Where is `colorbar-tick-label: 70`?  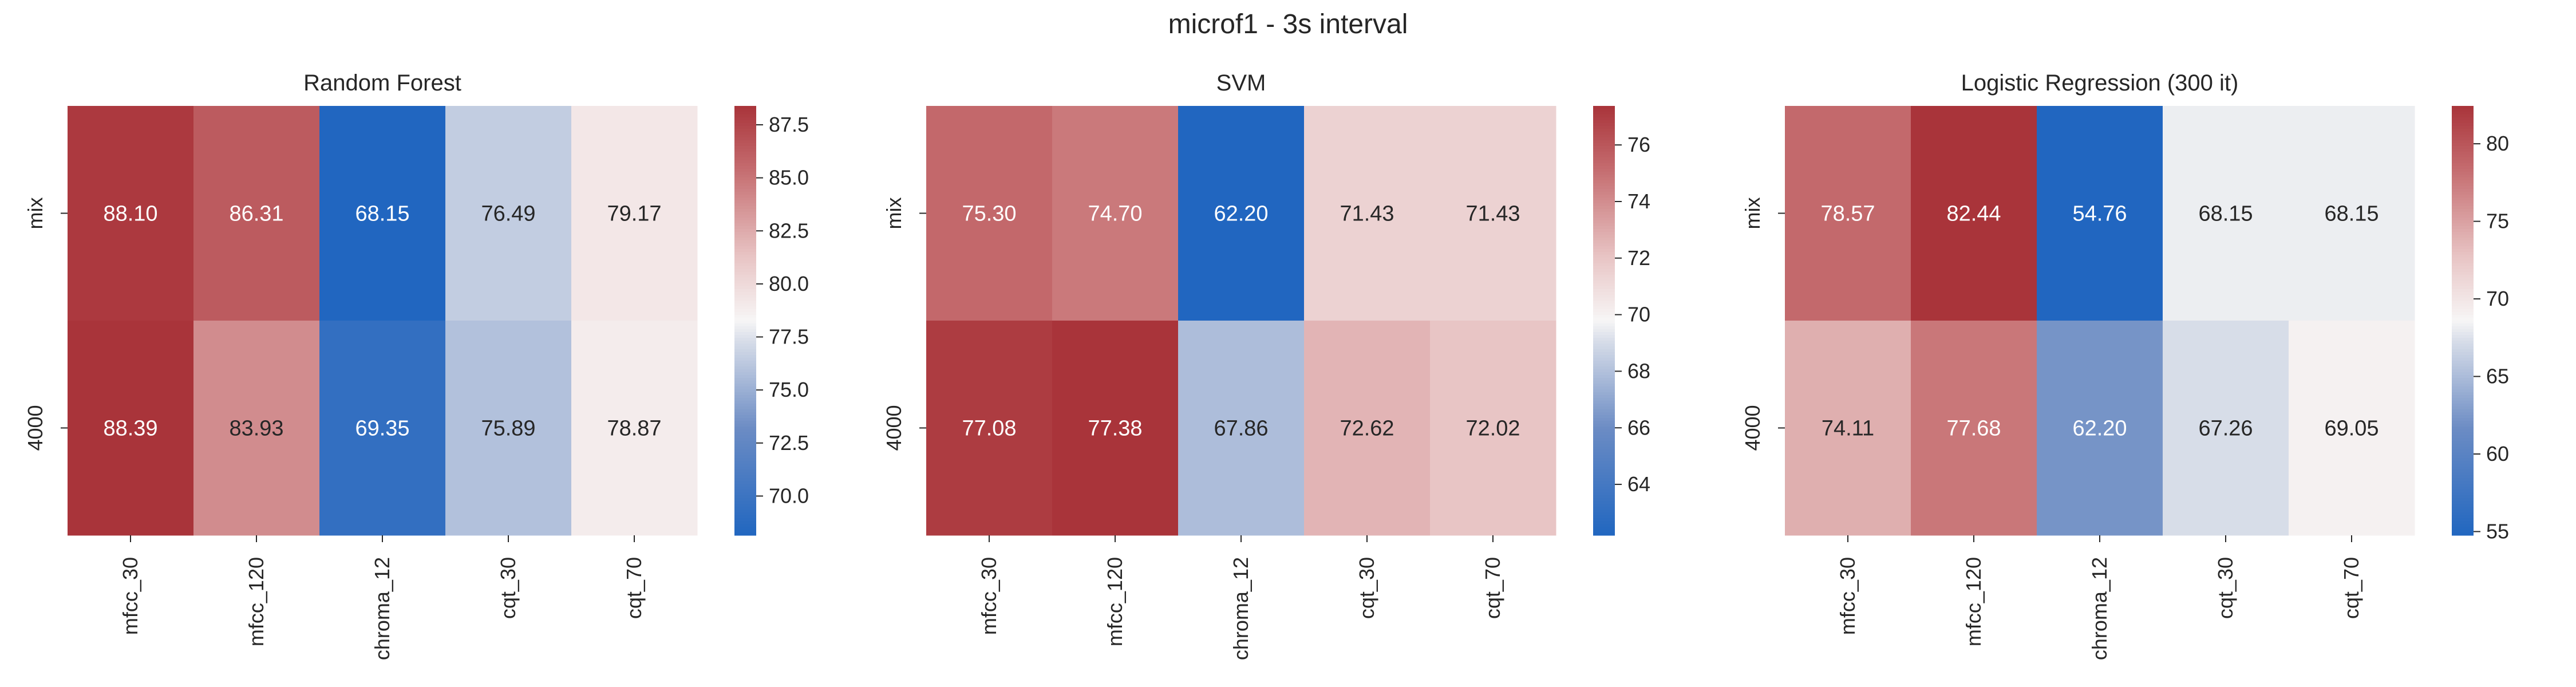
colorbar-tick-label: 70 is located at coordinates (2497, 298).